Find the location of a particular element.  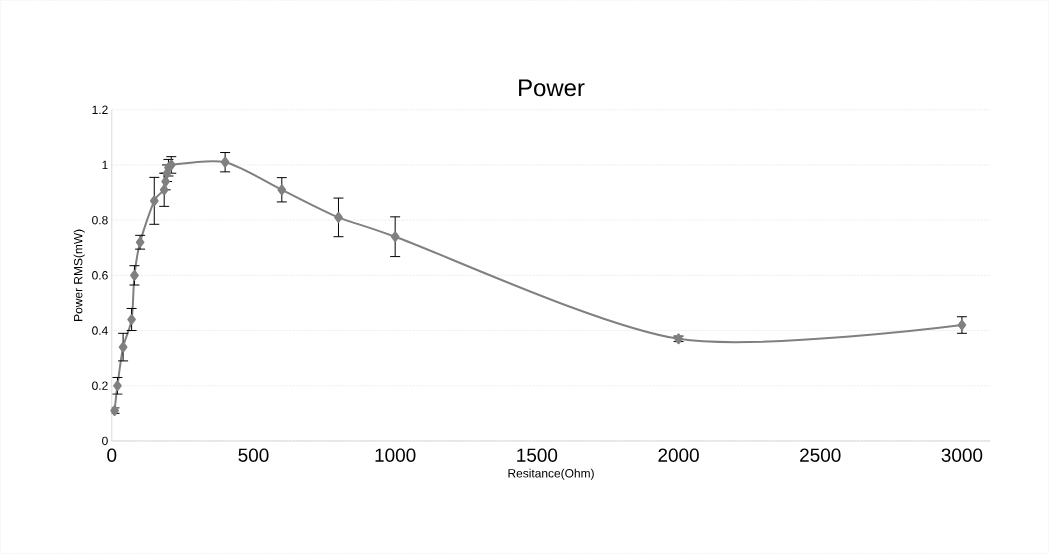

y-tick-label: 0.2 is located at coordinates (100, 386).